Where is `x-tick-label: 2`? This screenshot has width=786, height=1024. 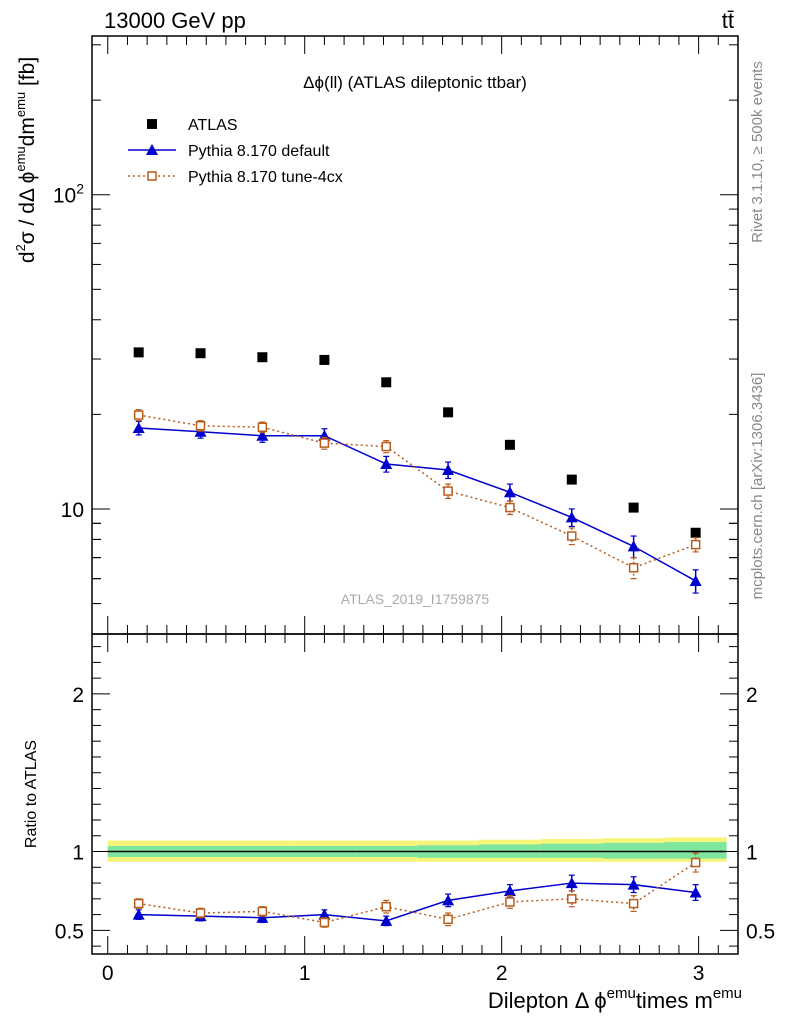
x-tick-label: 2 is located at coordinates (502, 973).